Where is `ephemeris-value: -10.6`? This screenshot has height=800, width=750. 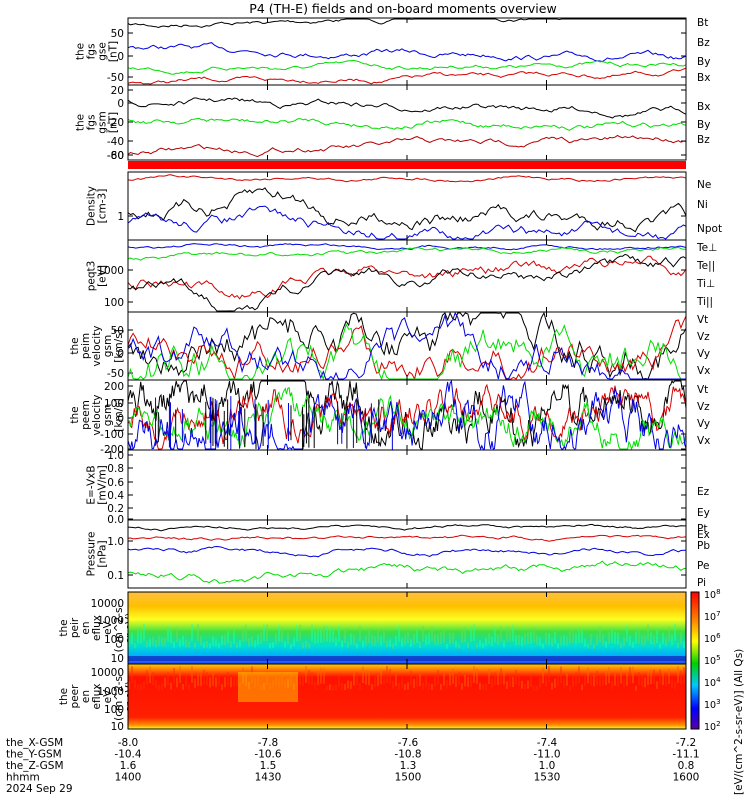
ephemeris-value: -10.6 is located at coordinates (267, 755).